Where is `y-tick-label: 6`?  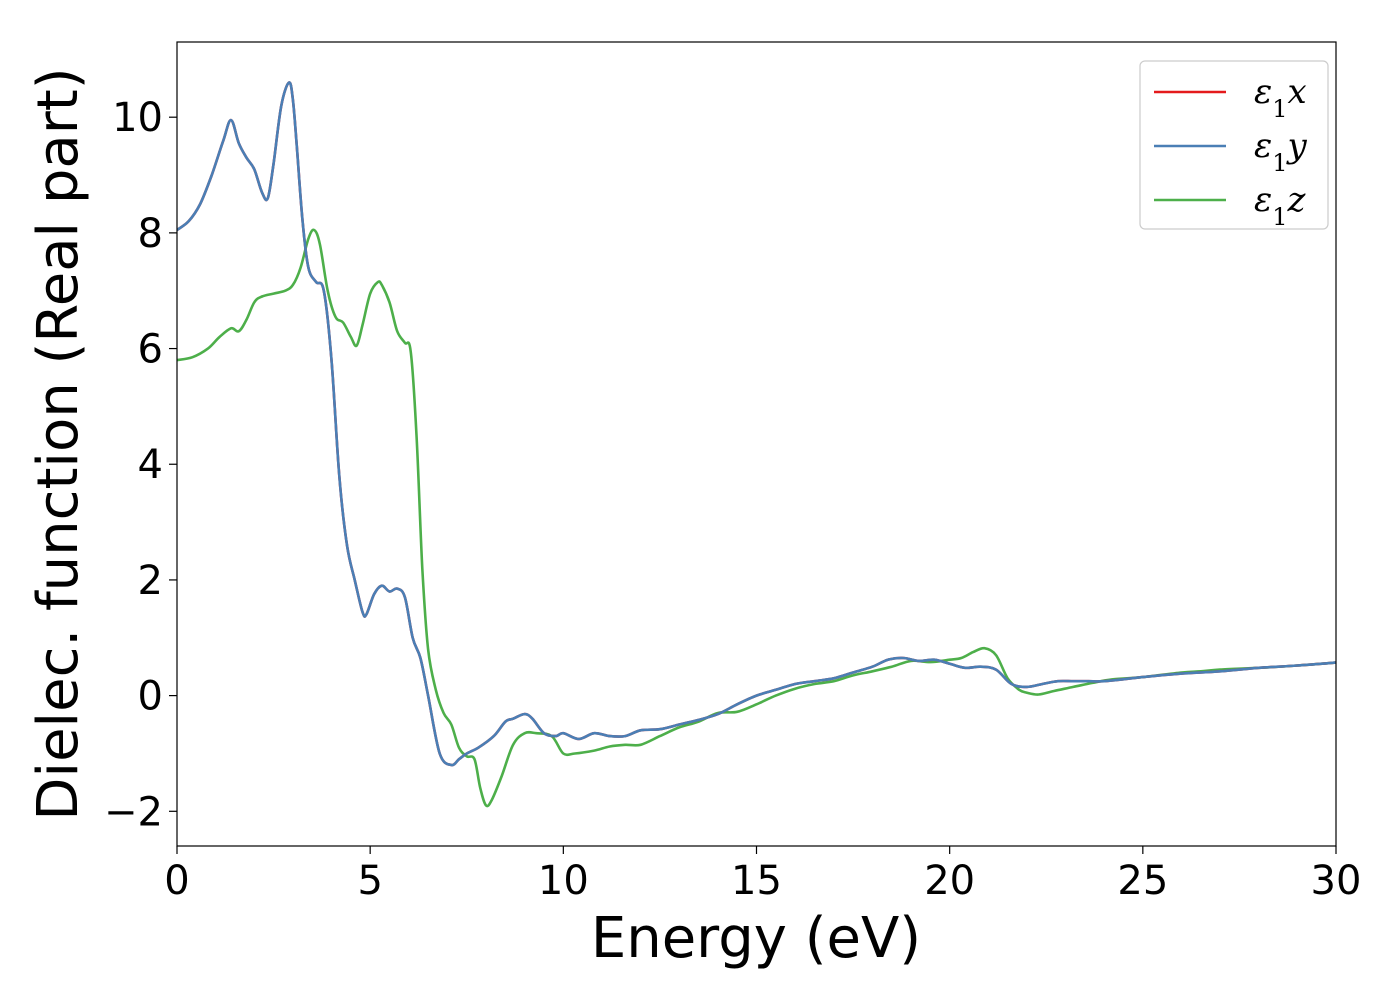
y-tick-label: 6 is located at coordinates (150, 350).